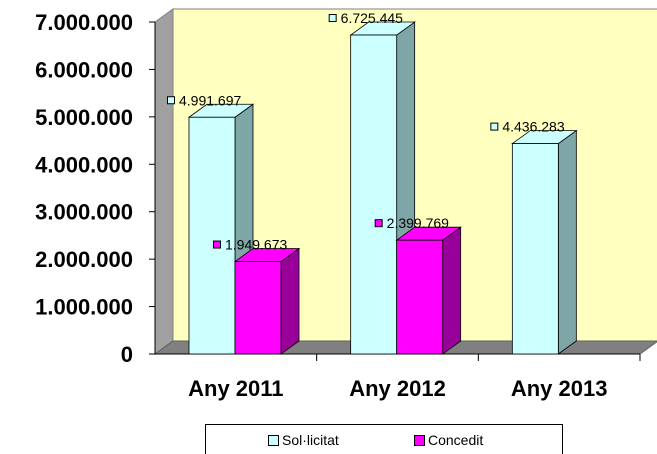 Image resolution: width=657 pixels, height=454 pixels. I want to click on y-tick-label: 7.000.000, so click(84, 22).